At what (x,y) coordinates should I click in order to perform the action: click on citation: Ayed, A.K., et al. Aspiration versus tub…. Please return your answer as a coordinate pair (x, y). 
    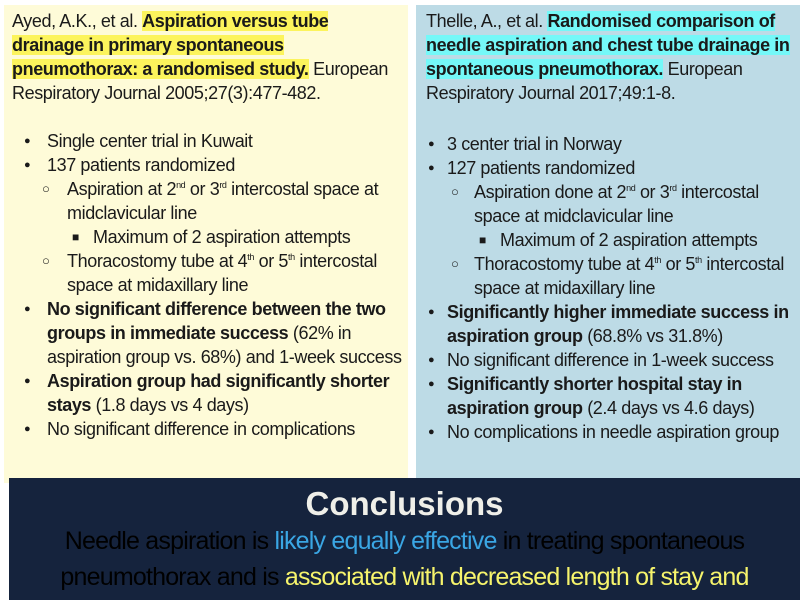
    Looking at the image, I should click on (208, 57).